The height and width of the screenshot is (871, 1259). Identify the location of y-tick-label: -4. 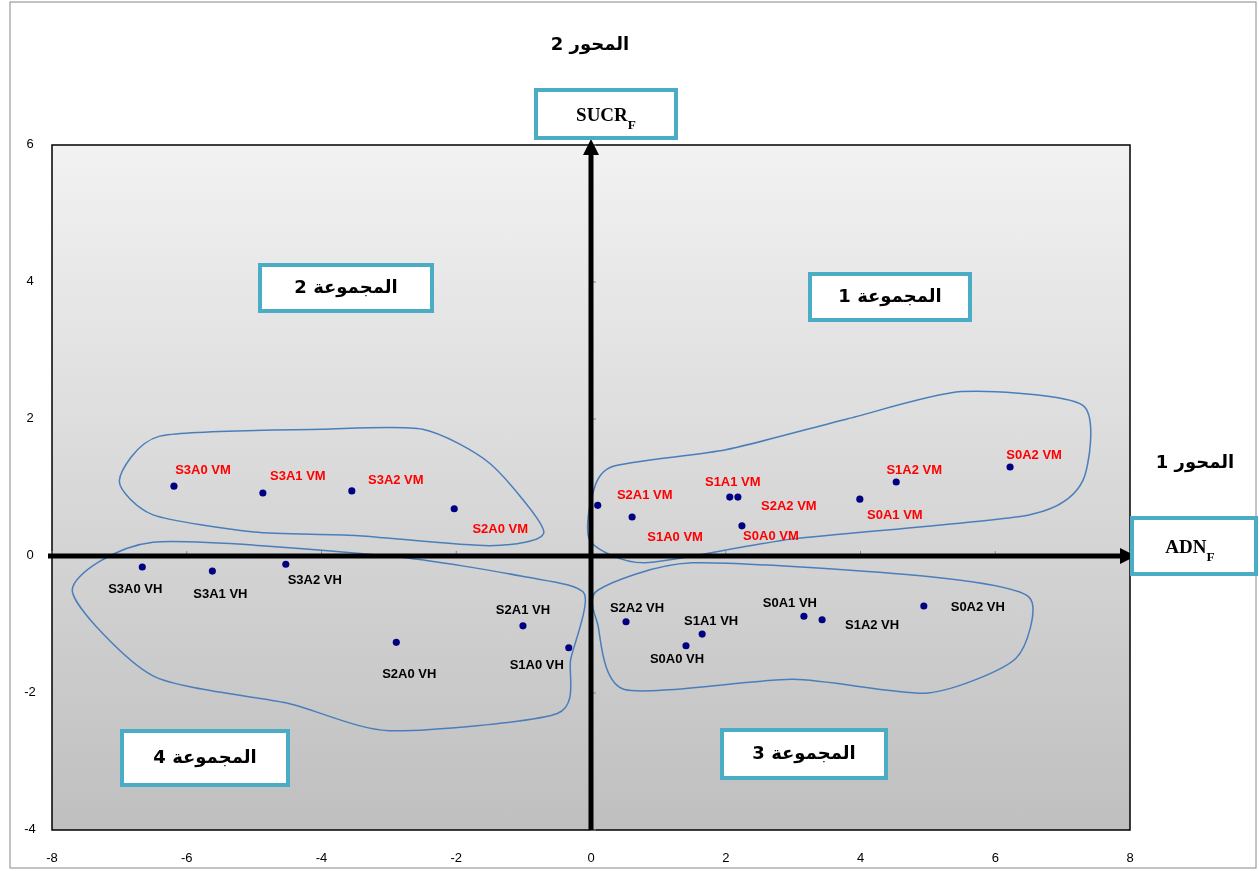
(30, 829).